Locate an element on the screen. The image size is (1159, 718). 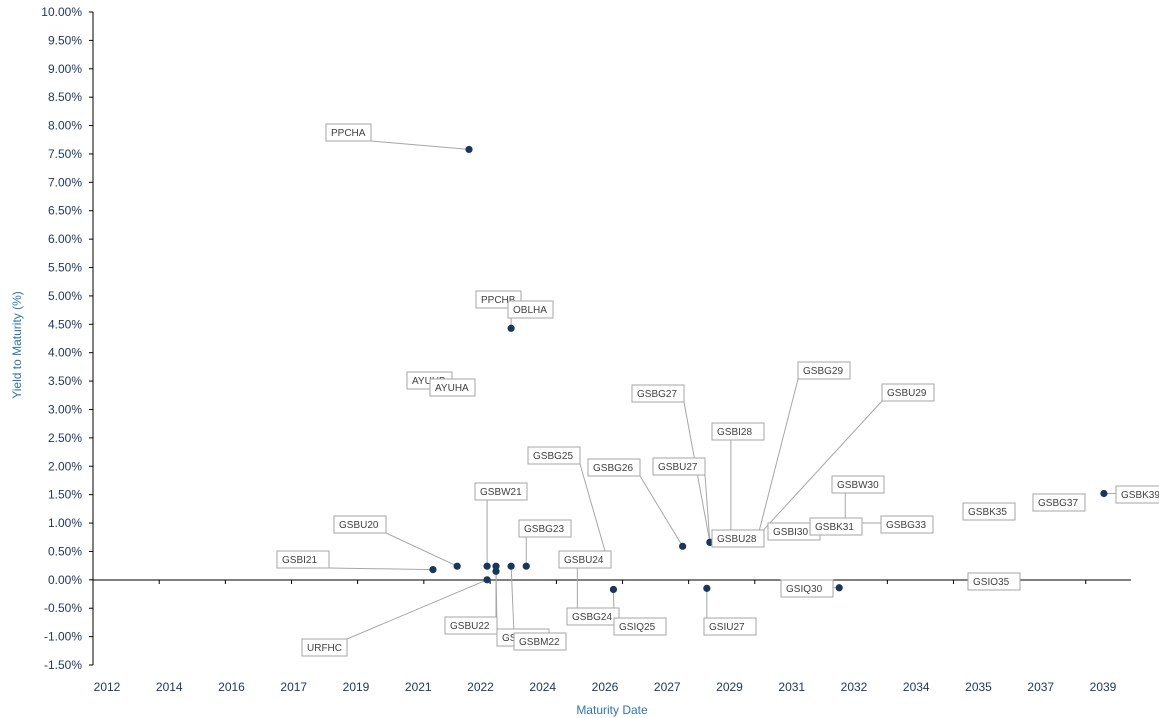
data-label: GSBG27 is located at coordinates (657, 394).